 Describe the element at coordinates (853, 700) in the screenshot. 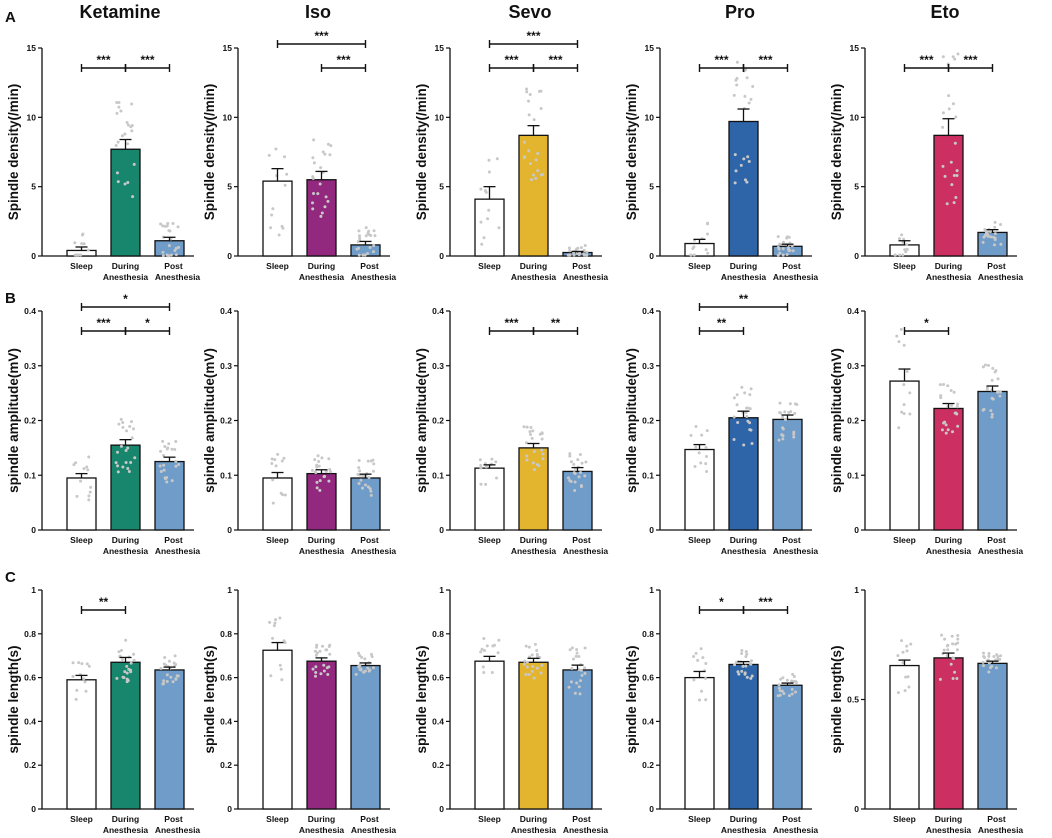

I see `y-tick-label: 0.5` at that location.